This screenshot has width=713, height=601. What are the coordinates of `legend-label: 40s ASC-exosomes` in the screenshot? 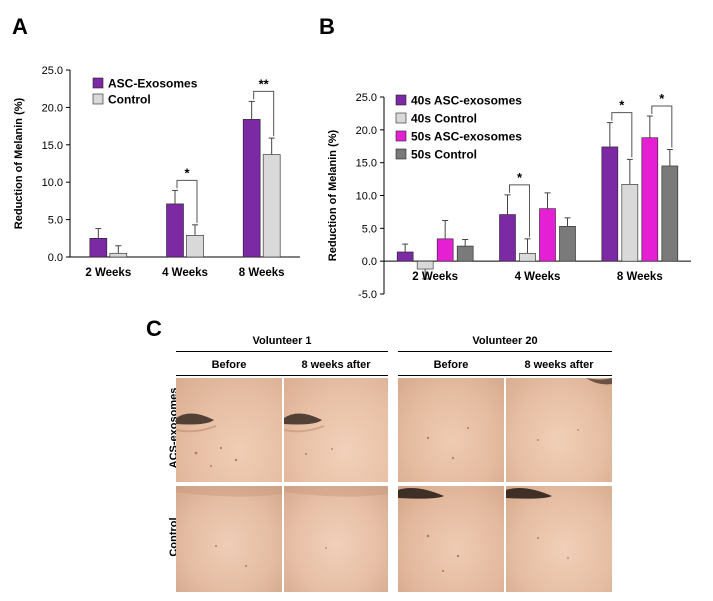 It's located at (466, 101).